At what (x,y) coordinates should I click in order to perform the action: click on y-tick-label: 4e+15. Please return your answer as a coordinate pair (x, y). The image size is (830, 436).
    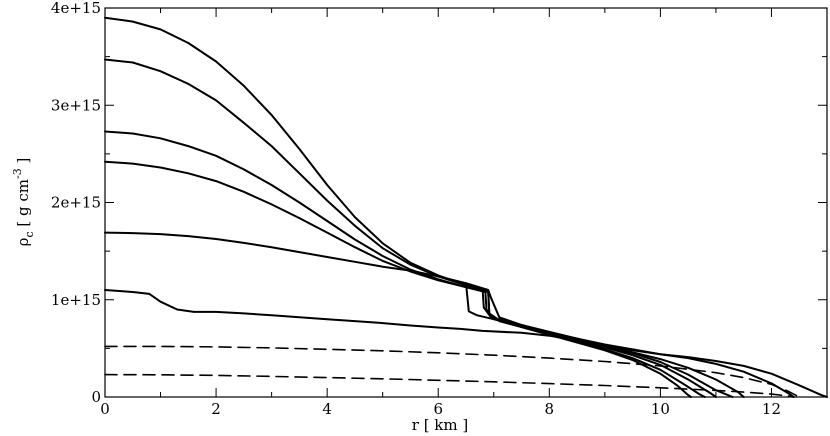
    Looking at the image, I should click on (76, 8).